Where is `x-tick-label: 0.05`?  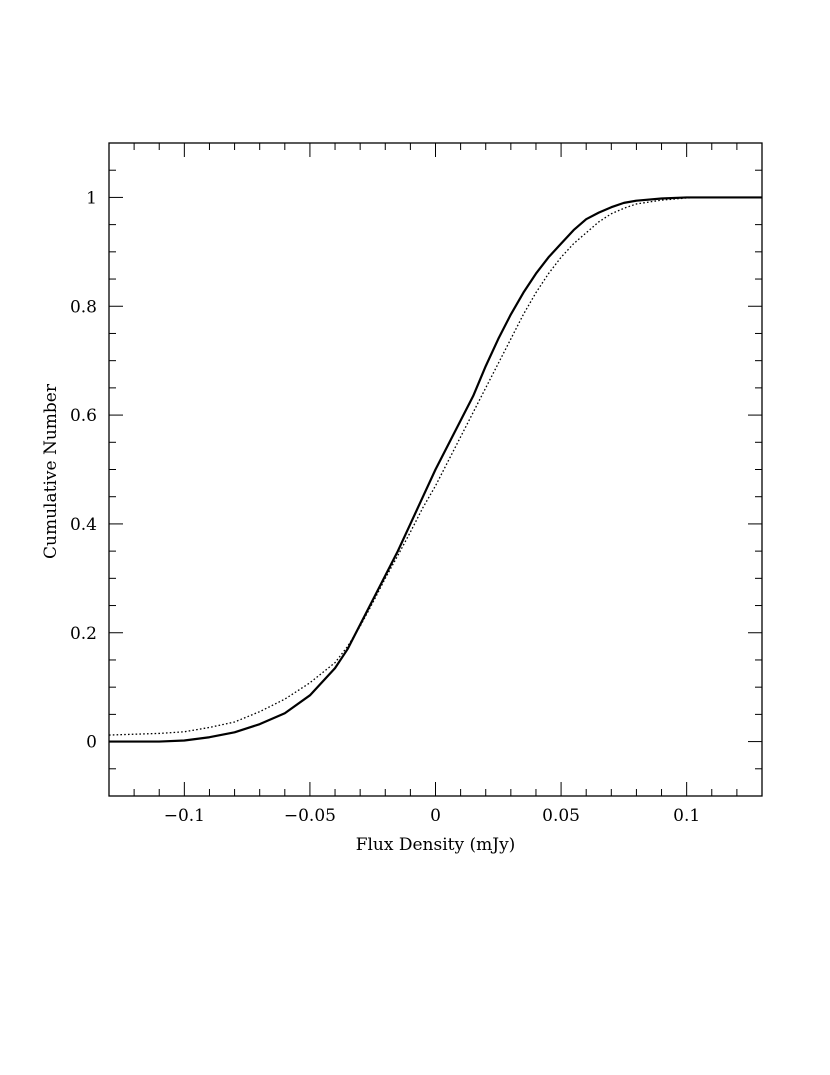
x-tick-label: 0.05 is located at coordinates (561, 816).